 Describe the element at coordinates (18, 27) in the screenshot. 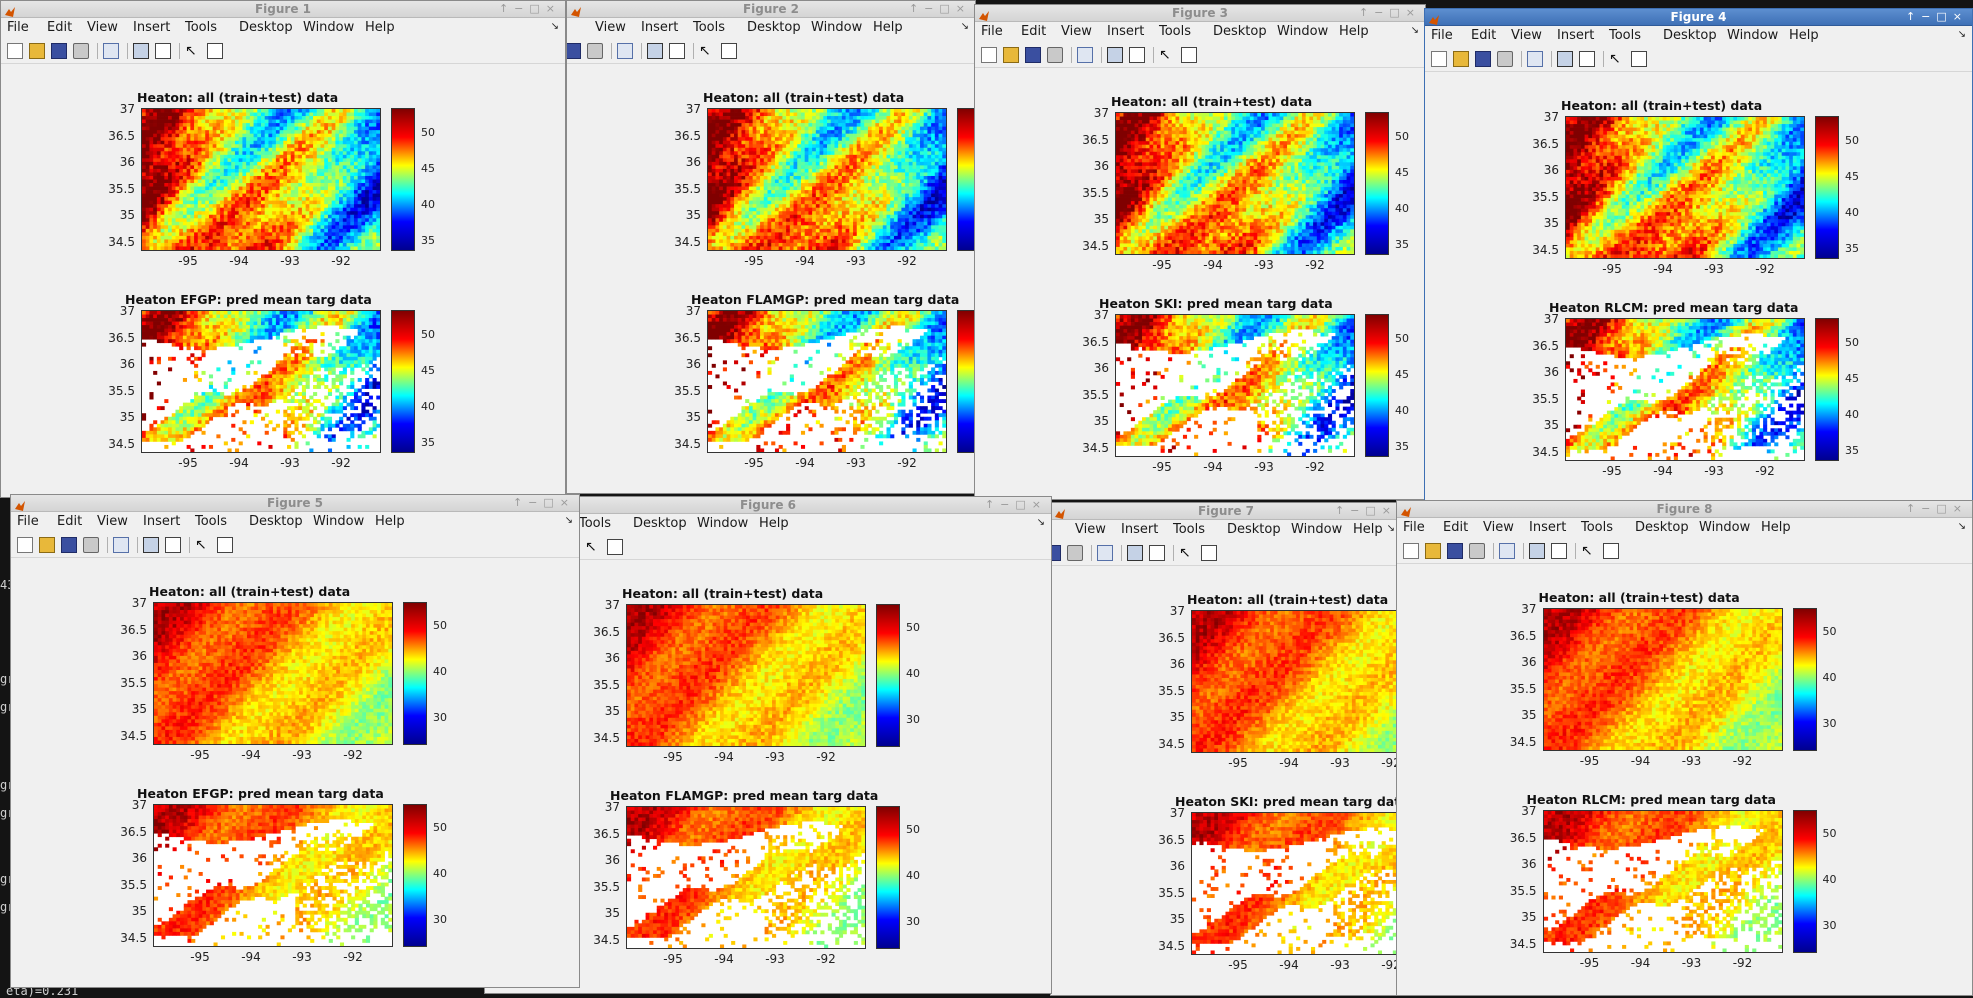

I see `file-menu: File` at that location.